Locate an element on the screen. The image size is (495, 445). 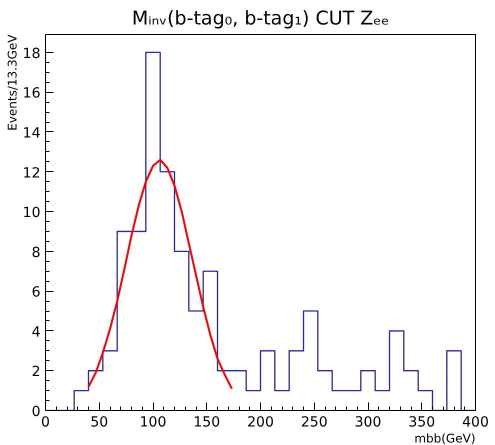
x-tick-label: 200 is located at coordinates (260, 422).